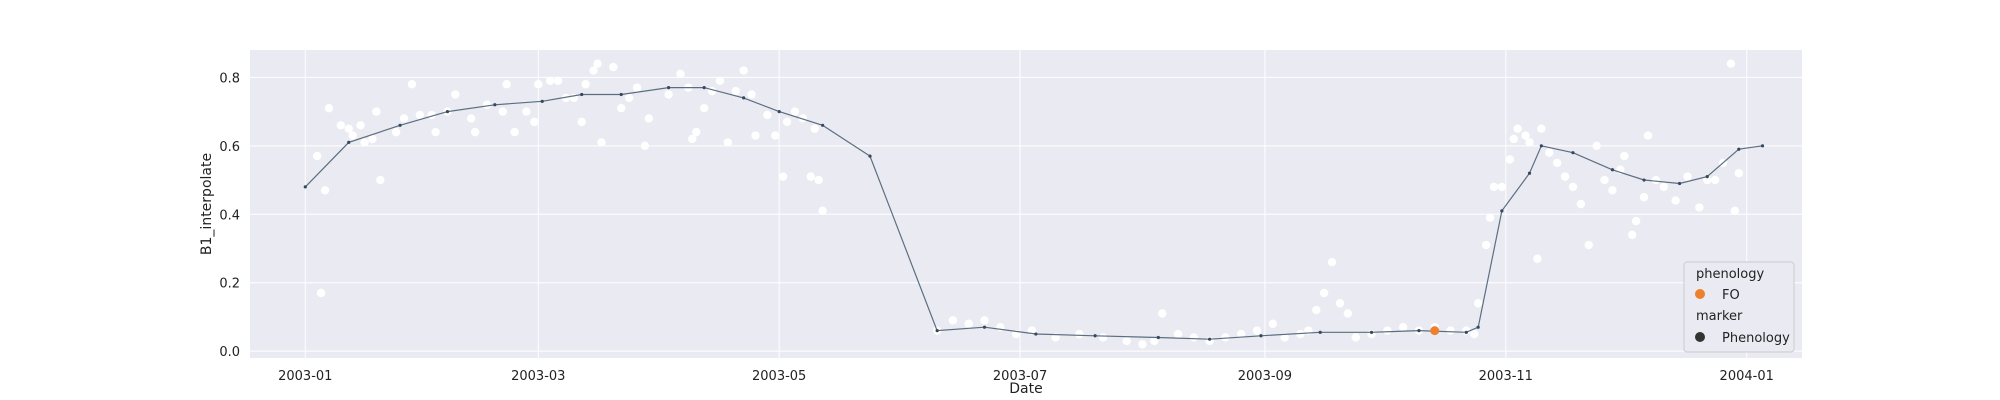  Describe the element at coordinates (229, 284) in the screenshot. I see `y-tick-label: 0.2` at that location.